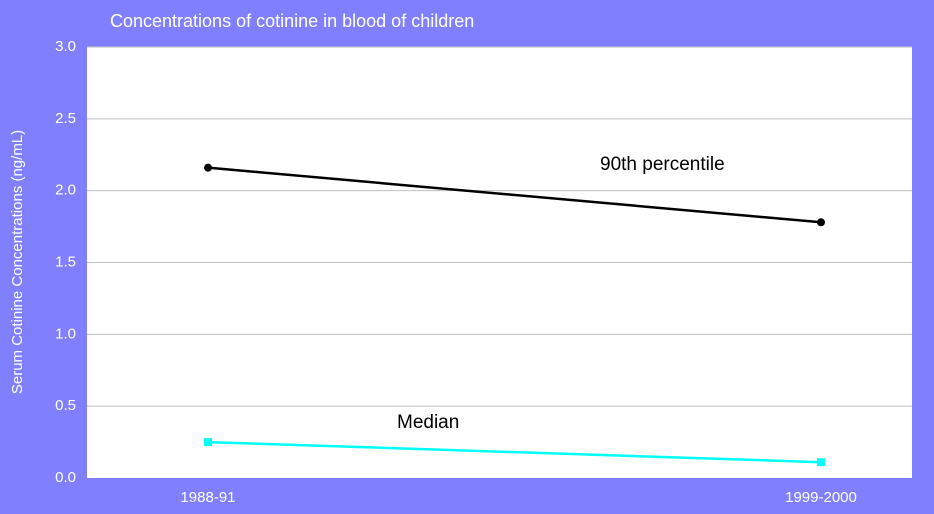  I want to click on y-tick-label: 2.0, so click(65, 190).